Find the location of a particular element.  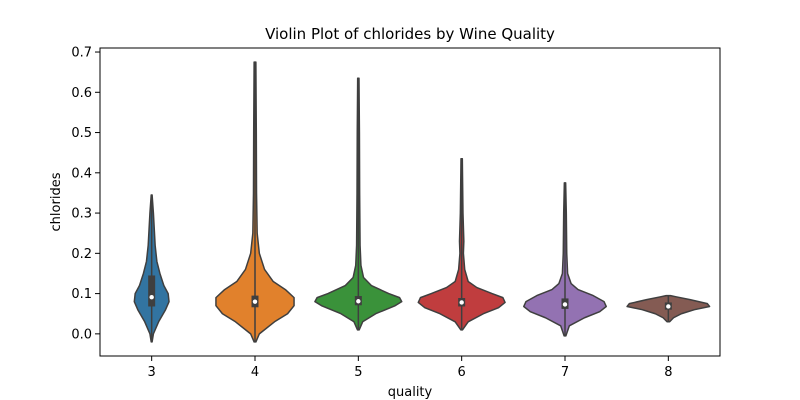

y-tick-label: 0.2 is located at coordinates (81, 254).